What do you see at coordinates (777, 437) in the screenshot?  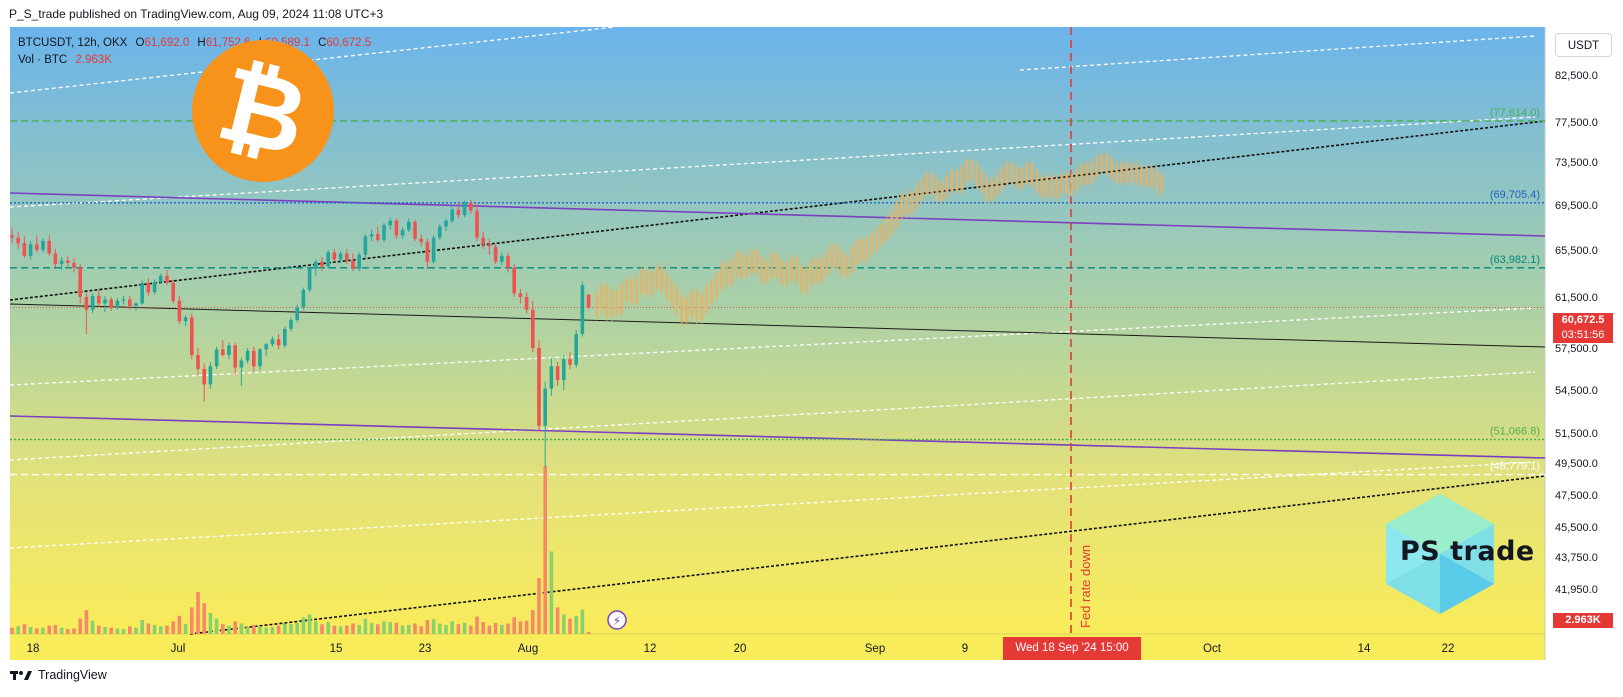 I see `channel-purple-lower` at bounding box center [777, 437].